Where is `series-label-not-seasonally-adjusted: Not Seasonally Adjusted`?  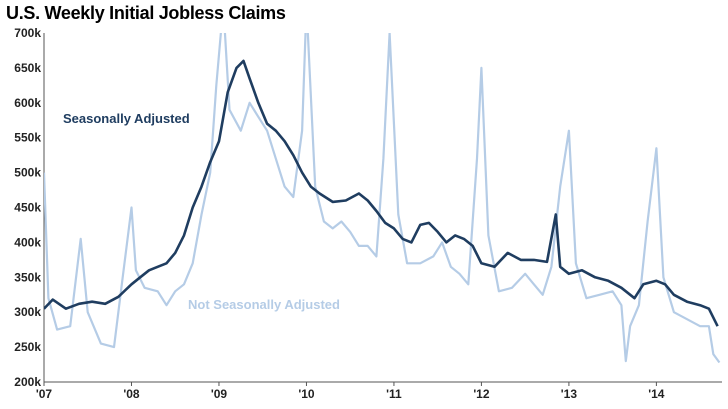
series-label-not-seasonally-adjusted: Not Seasonally Adjusted is located at coordinates (264, 304).